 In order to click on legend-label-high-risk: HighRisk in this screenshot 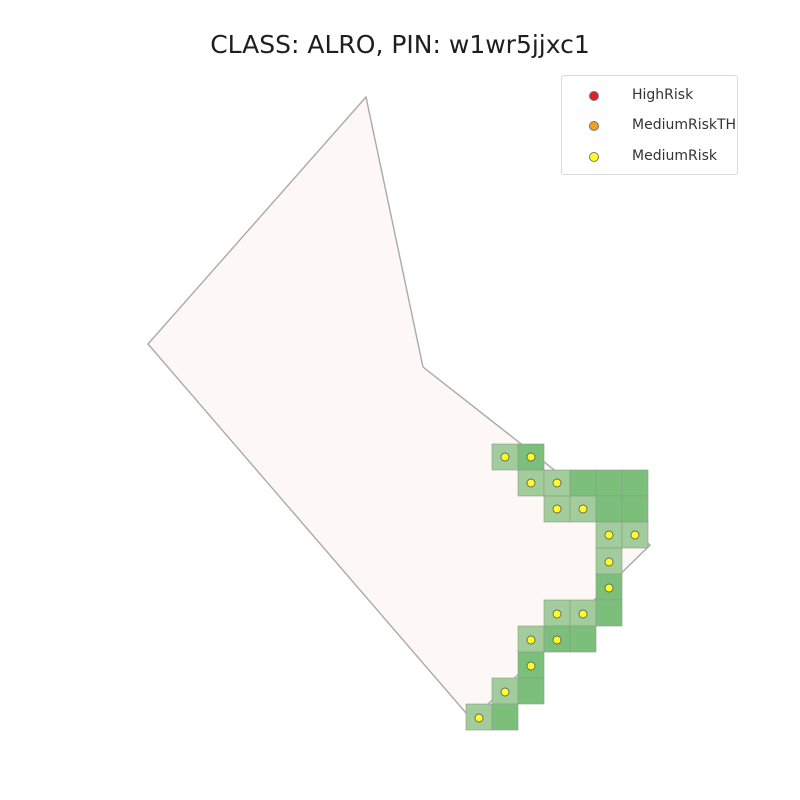, I will do `click(663, 95)`.